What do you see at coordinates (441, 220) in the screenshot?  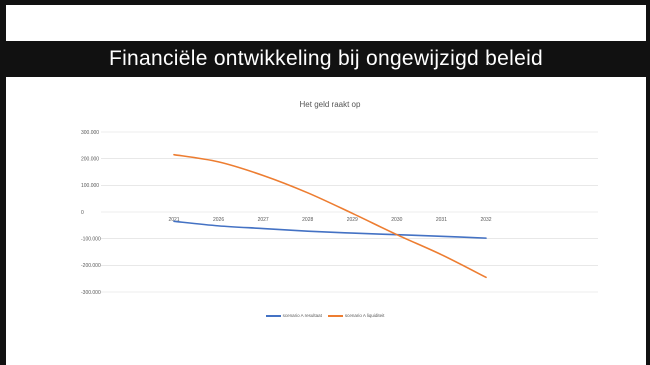 I see `x-tick-label: 2031` at bounding box center [441, 220].